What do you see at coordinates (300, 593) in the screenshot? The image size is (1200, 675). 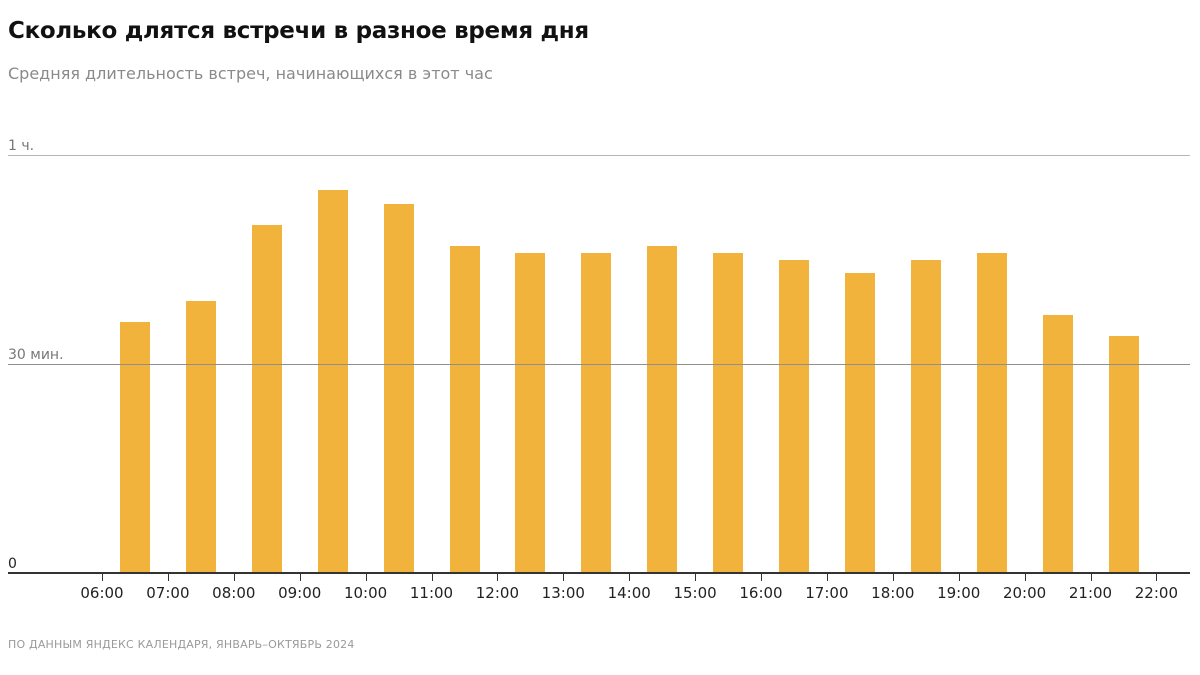 I see `x-tick-label: 09:00` at bounding box center [300, 593].